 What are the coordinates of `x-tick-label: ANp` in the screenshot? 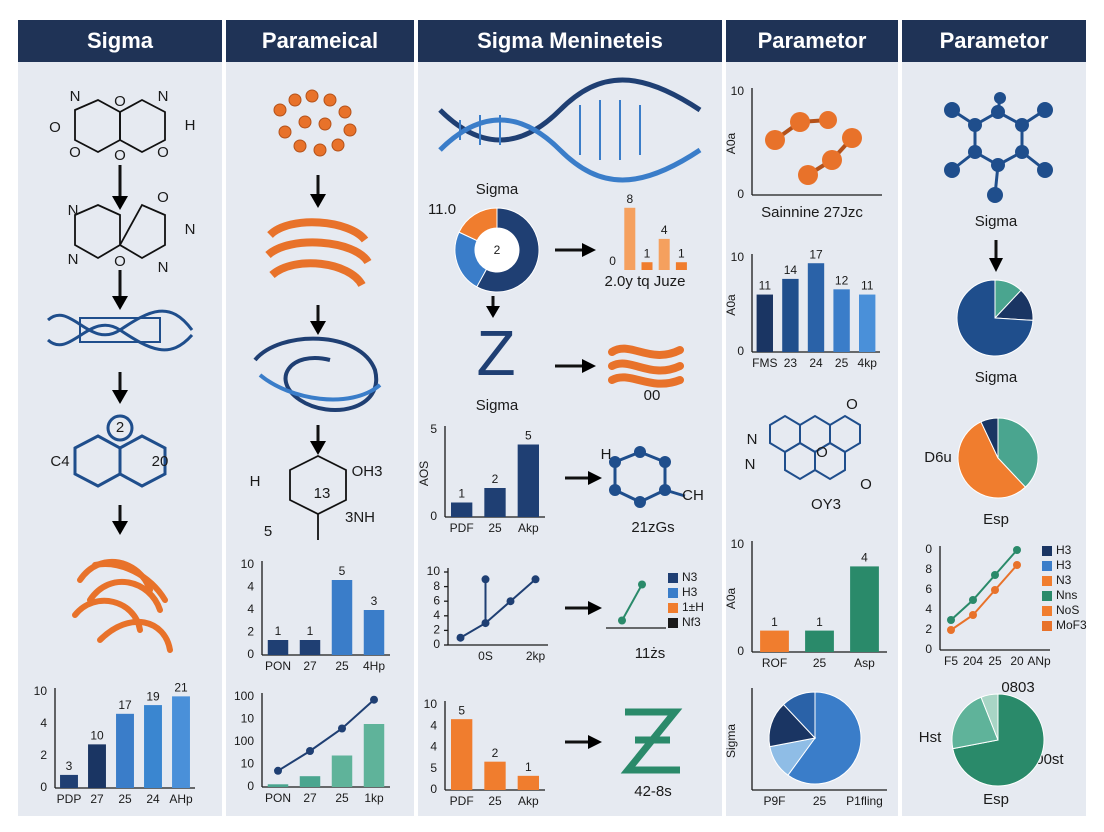 It's located at (1039, 661).